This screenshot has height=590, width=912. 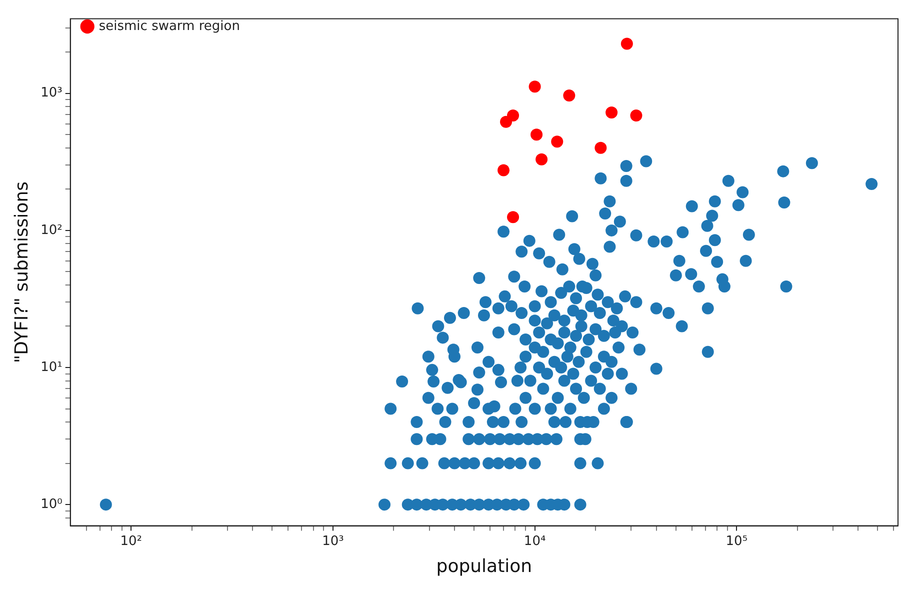 What do you see at coordinates (21, 272) in the screenshot?
I see `y-axis-title: "DYFI?" submissions` at bounding box center [21, 272].